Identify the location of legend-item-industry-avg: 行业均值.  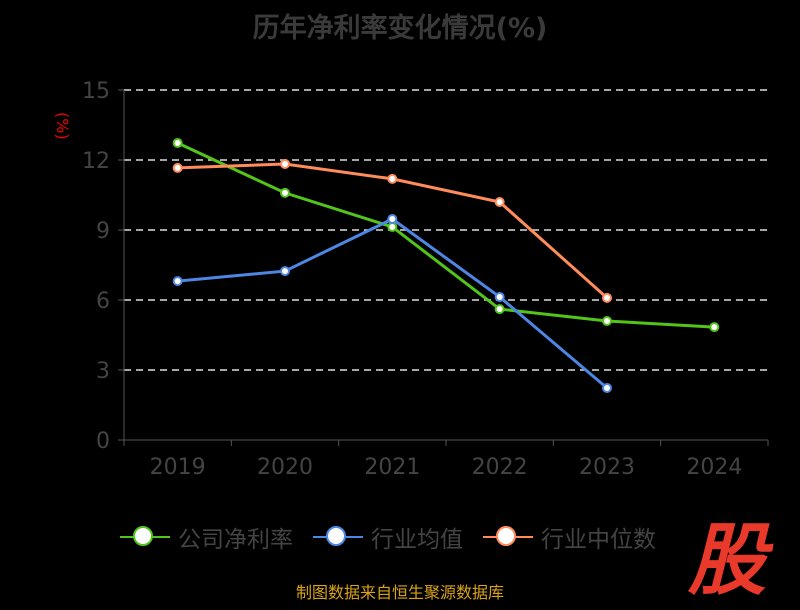
(388, 537).